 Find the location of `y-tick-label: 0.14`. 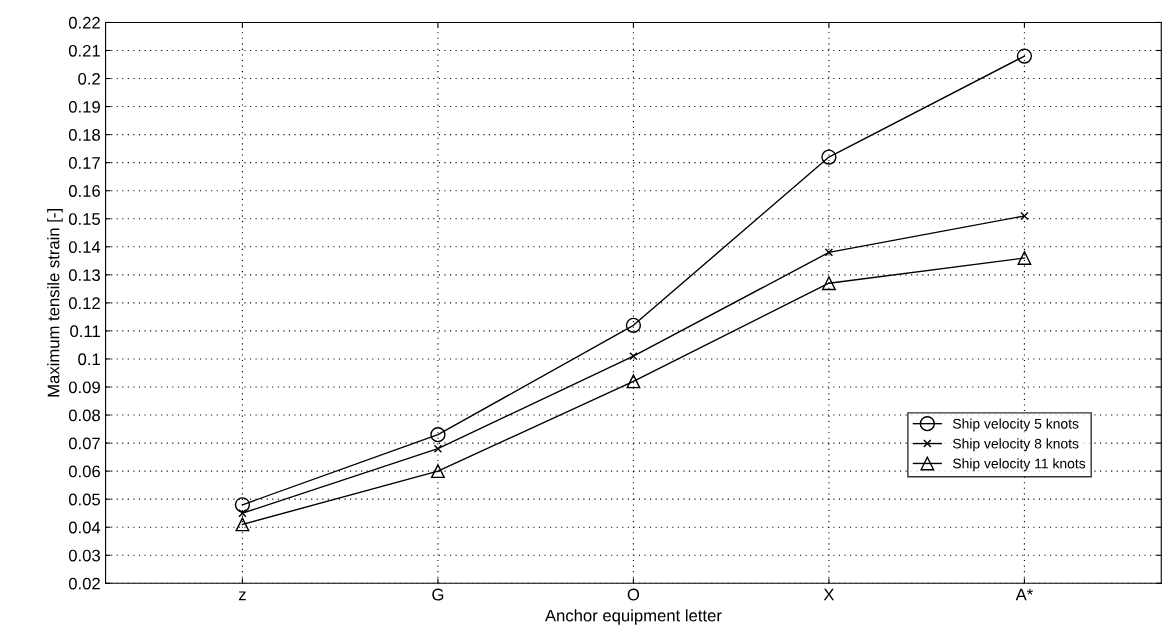

y-tick-label: 0.14 is located at coordinates (84, 247).